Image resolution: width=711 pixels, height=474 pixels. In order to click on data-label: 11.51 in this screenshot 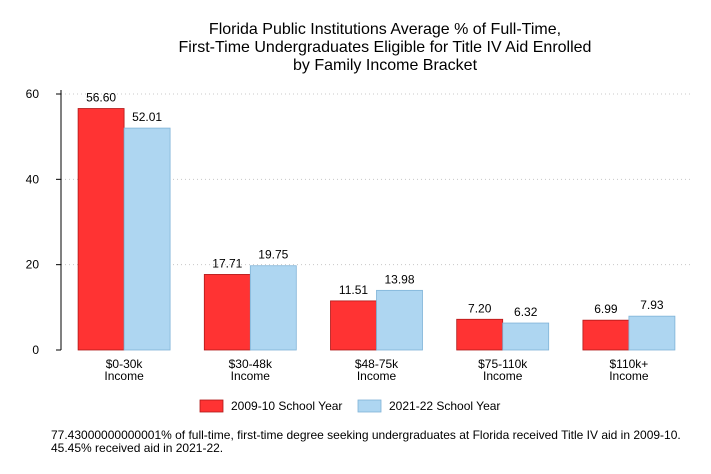, I will do `click(353, 290)`.